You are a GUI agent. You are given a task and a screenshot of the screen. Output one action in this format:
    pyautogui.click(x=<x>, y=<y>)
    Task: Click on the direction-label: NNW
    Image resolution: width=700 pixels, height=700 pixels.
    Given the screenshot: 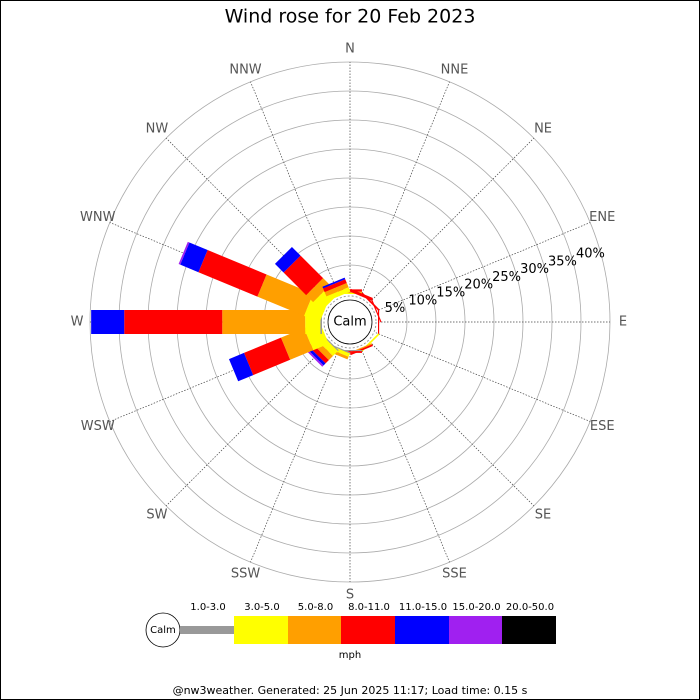 What is the action you would take?
    pyautogui.click(x=245, y=69)
    